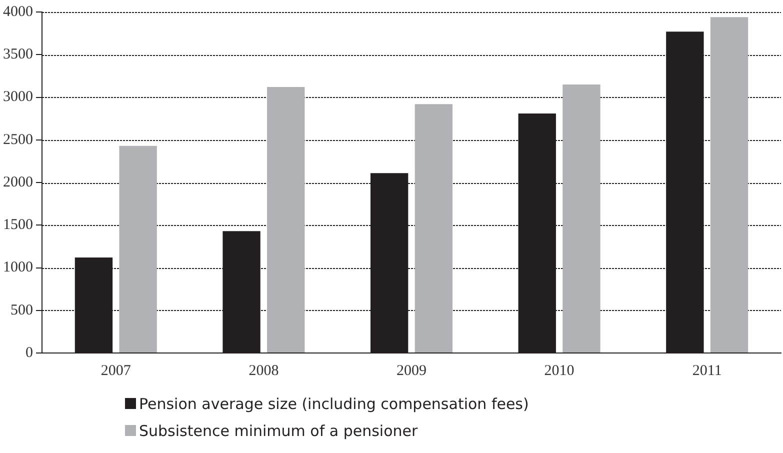 The image size is (783, 453). Describe the element at coordinates (18, 182) in the screenshot. I see `y-tick-label: 2000` at that location.